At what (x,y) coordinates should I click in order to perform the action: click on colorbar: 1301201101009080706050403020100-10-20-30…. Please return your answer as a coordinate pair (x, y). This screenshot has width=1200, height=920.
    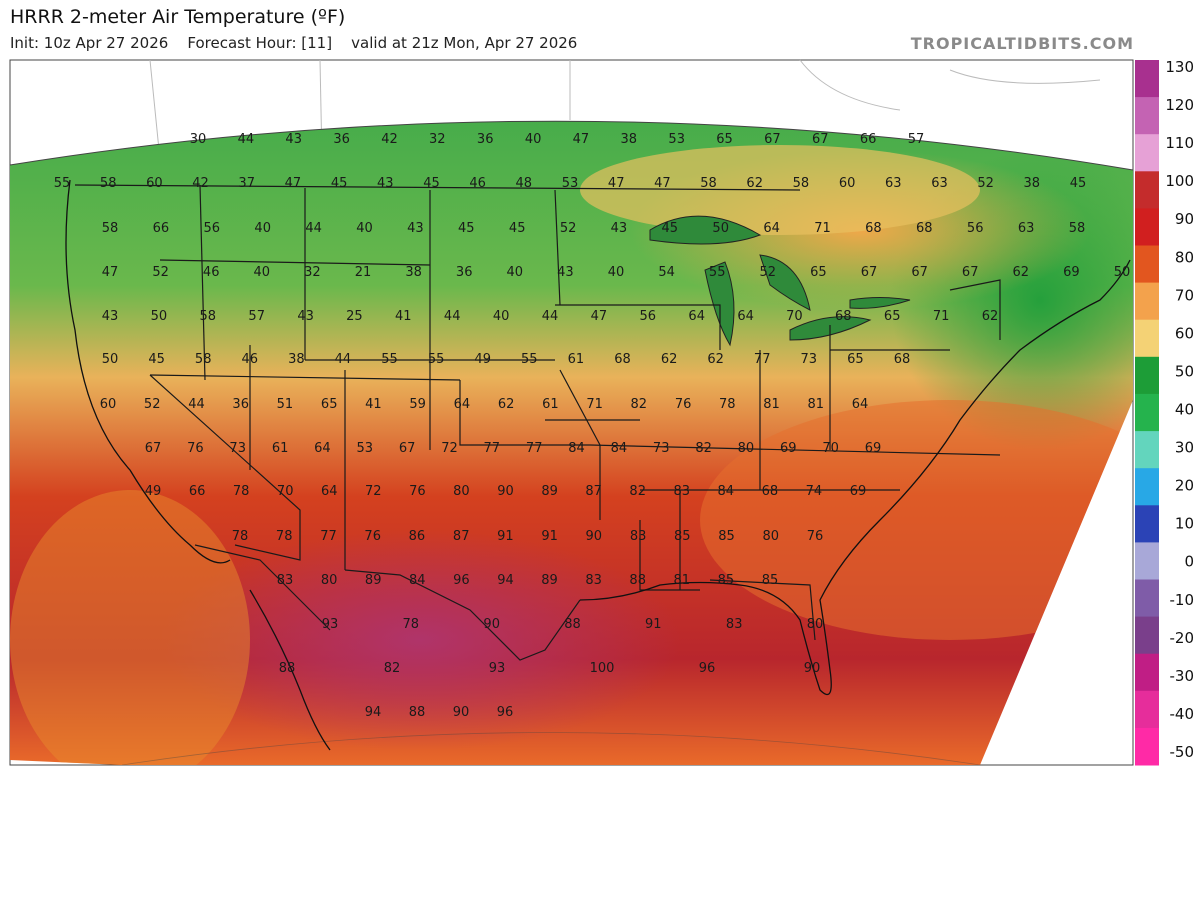
    Looking at the image, I should click on (1164, 412).